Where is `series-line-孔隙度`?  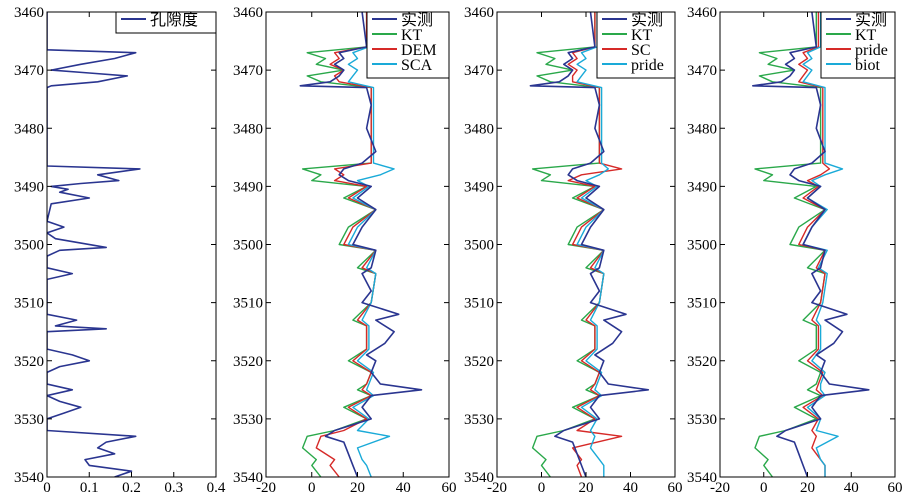 series-line-孔隙度 is located at coordinates (94, 244).